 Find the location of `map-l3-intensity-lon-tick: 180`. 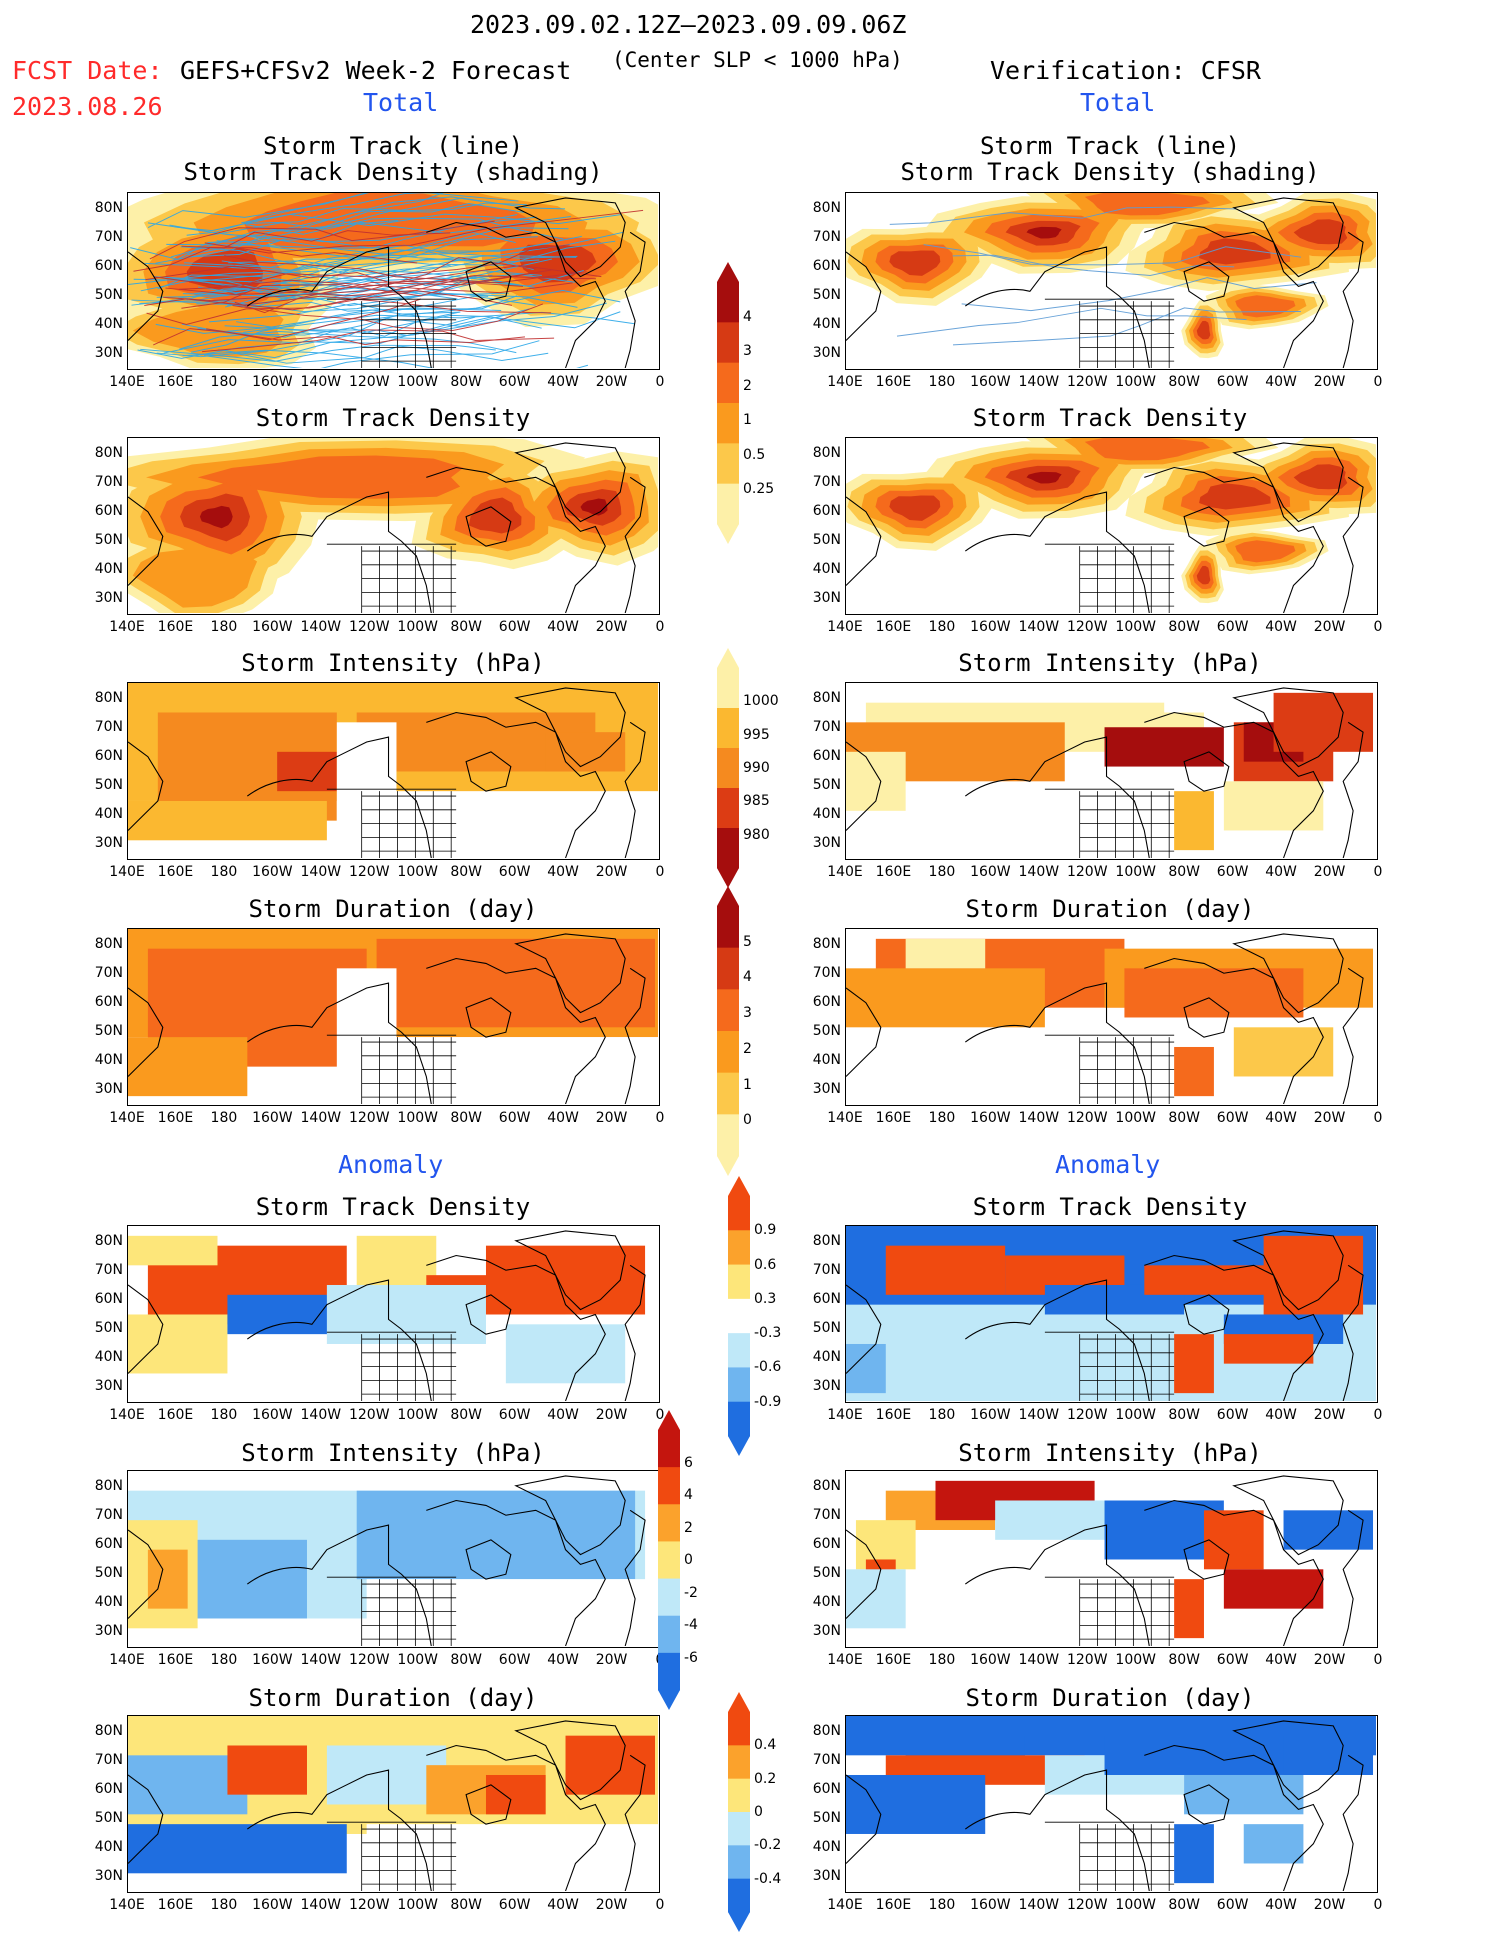

map-l3-intensity-lon-tick: 180 is located at coordinates (224, 872).